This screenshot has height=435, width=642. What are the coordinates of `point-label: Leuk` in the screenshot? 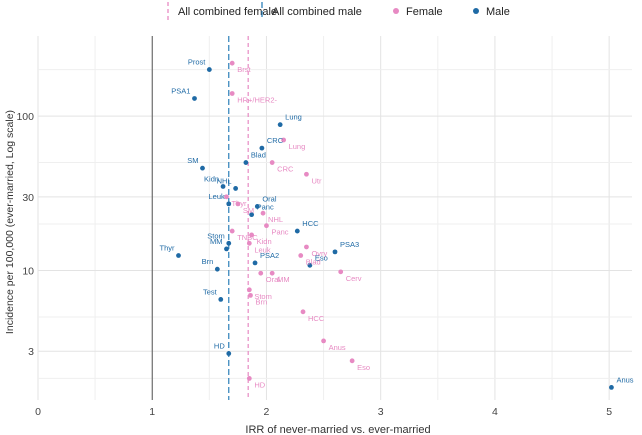 It's located at (216, 196).